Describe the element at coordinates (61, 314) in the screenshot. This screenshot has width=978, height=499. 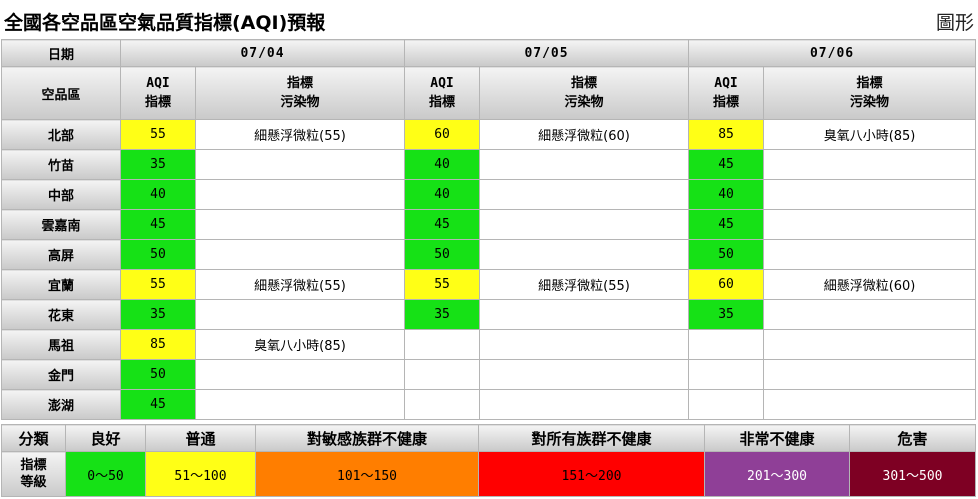
I see `region-label: 花東` at that location.